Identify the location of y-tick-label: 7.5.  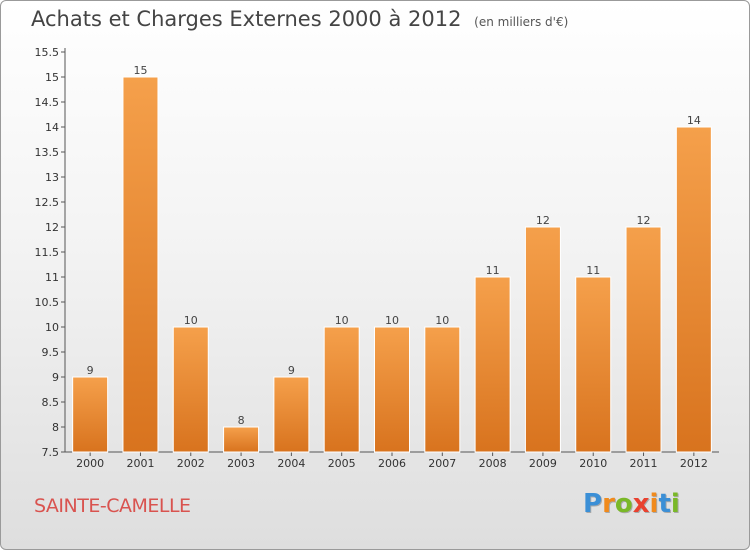
(51, 452).